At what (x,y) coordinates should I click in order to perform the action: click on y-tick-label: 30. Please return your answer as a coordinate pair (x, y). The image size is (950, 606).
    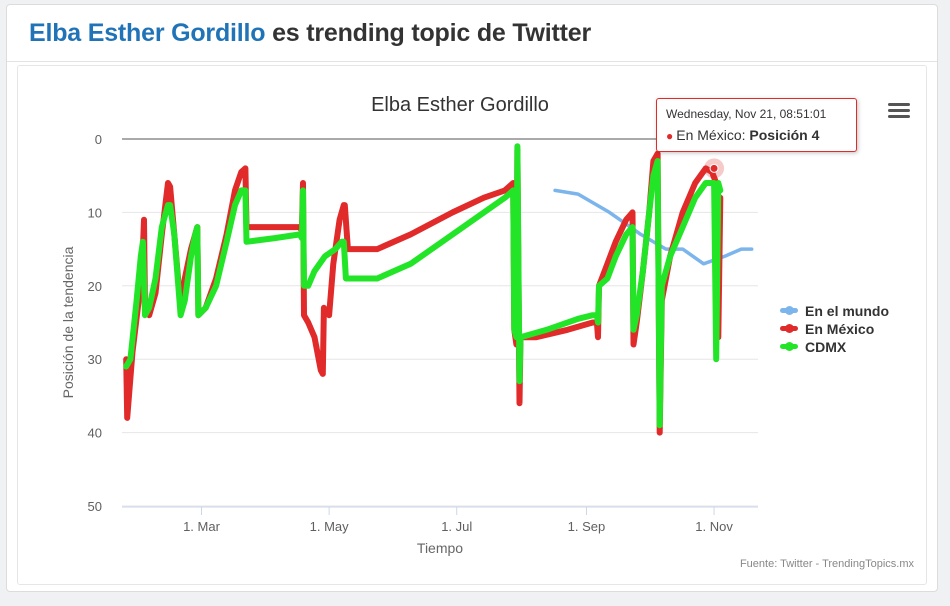
    Looking at the image, I should click on (95, 359).